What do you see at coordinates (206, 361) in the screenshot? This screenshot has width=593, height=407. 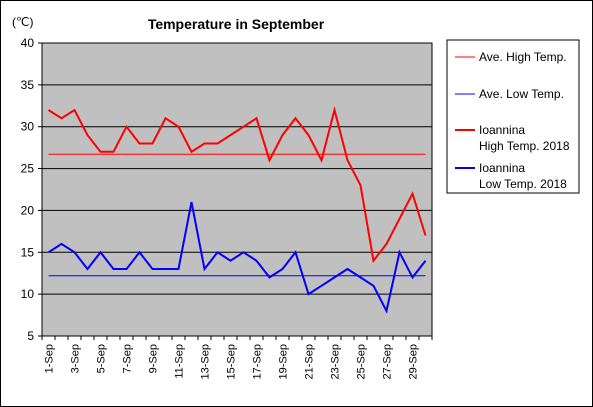 I see `x-tick-label: 13-Sep` at bounding box center [206, 361].